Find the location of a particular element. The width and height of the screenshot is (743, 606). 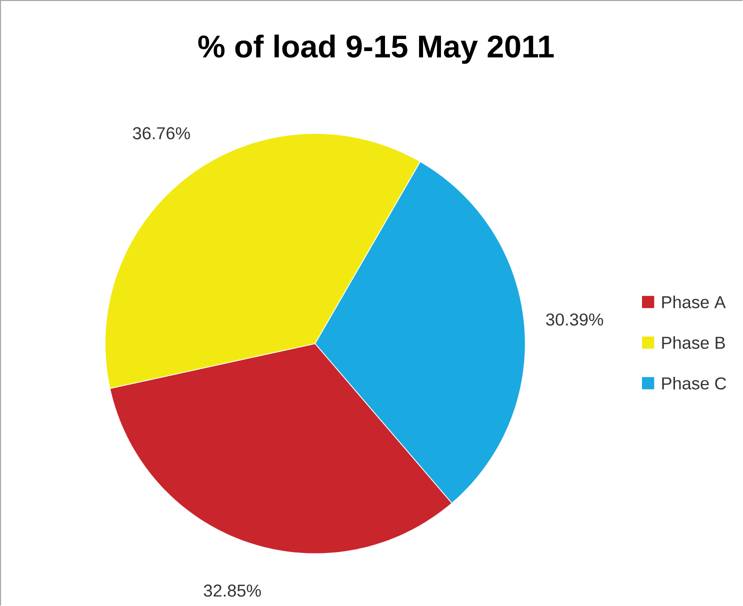

data-label: 32.85% is located at coordinates (232, 590).